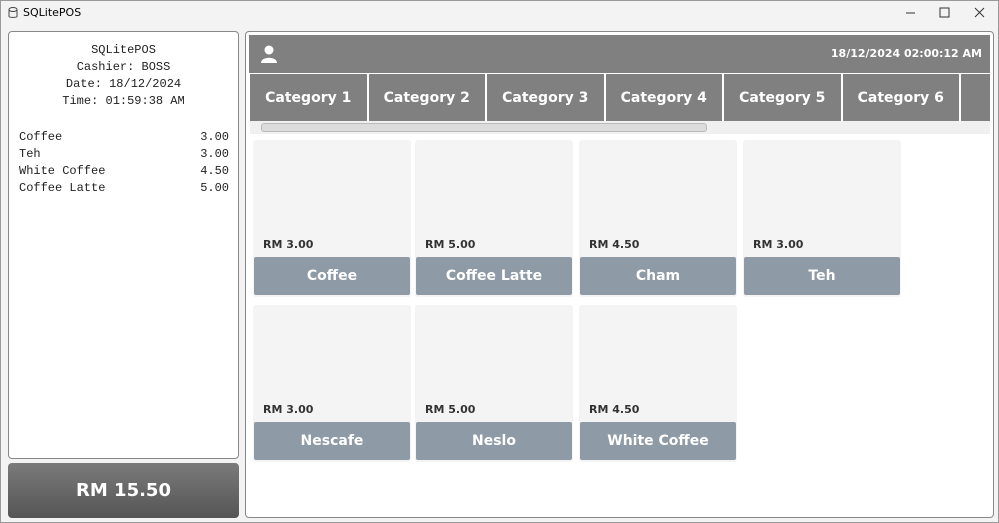  What do you see at coordinates (901, 97) in the screenshot?
I see `category-button: Category 6` at bounding box center [901, 97].